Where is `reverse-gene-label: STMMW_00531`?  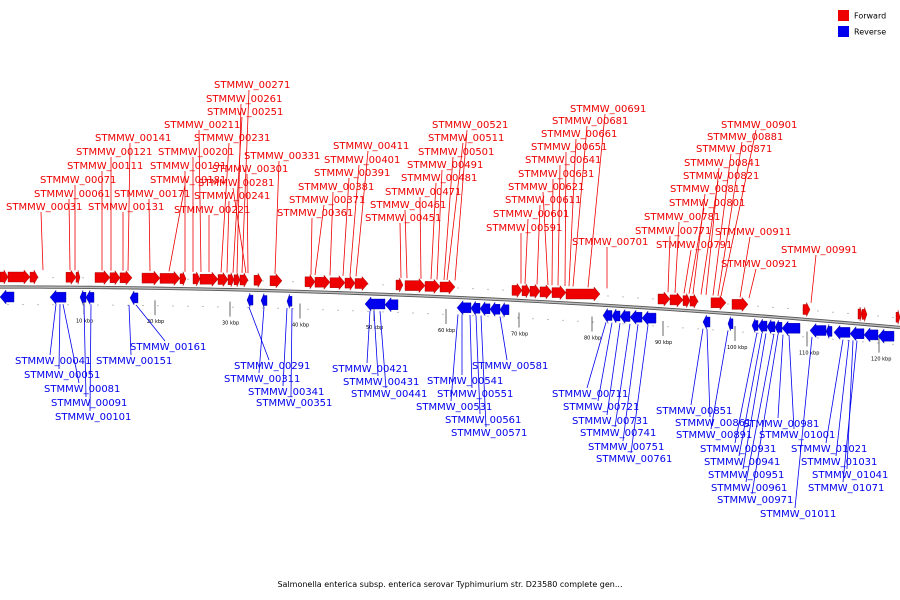
reverse-gene-label: STMMW_00531 is located at coordinates (454, 407).